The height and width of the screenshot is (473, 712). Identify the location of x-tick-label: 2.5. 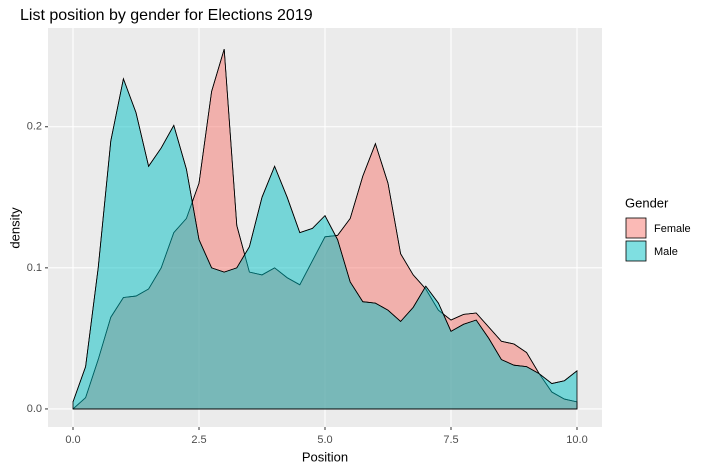
(198, 440).